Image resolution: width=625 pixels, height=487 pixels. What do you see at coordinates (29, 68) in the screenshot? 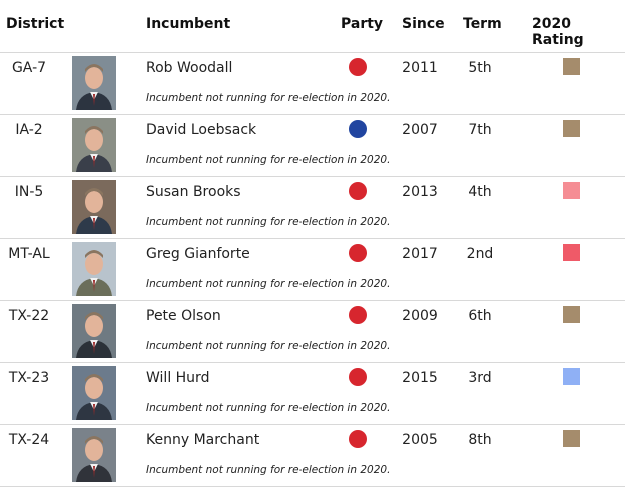
I see `district-cell: GA-7` at bounding box center [29, 68].